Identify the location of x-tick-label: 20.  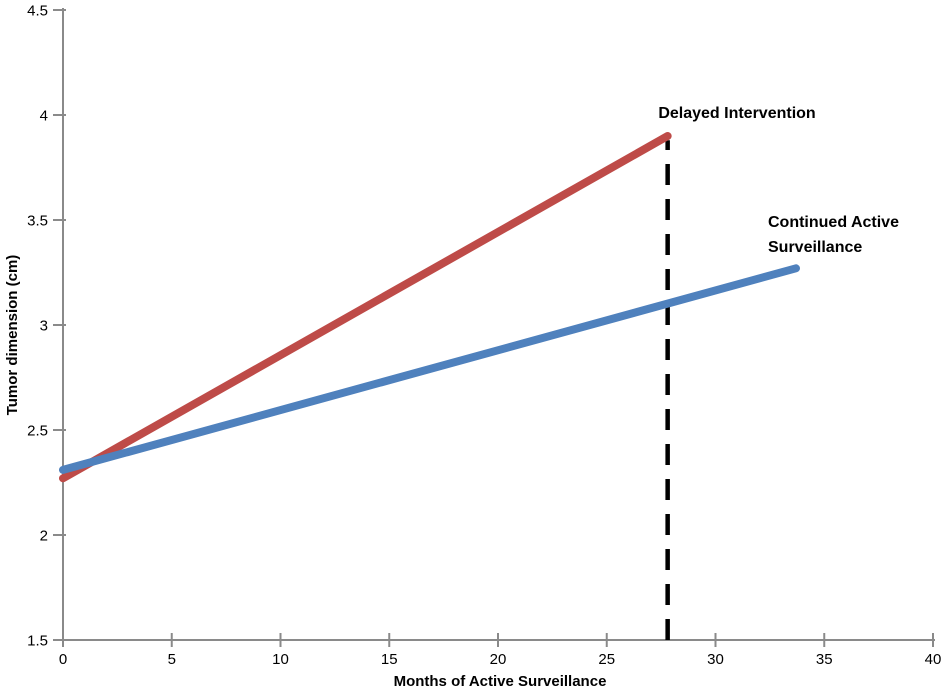
(498, 659).